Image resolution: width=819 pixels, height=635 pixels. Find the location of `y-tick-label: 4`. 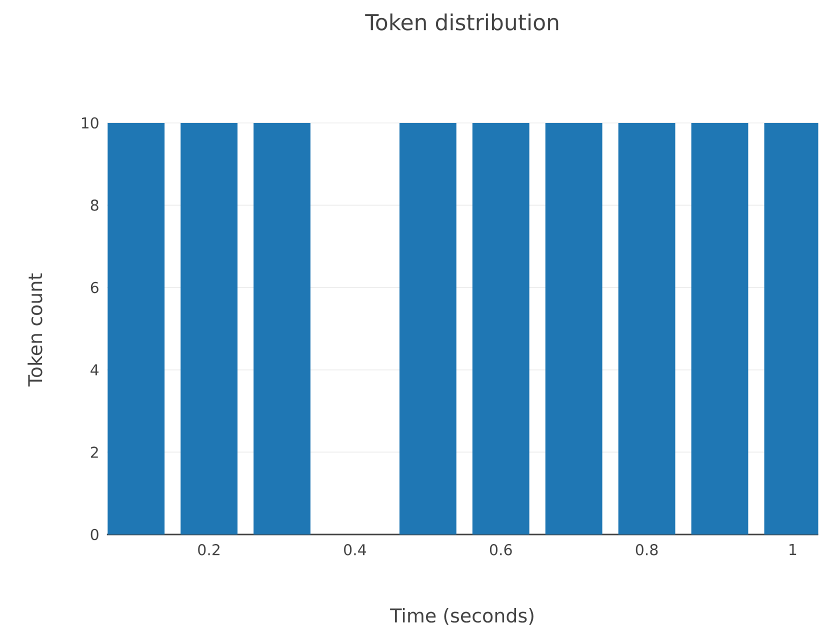

y-tick-label: 4 is located at coordinates (94, 370).